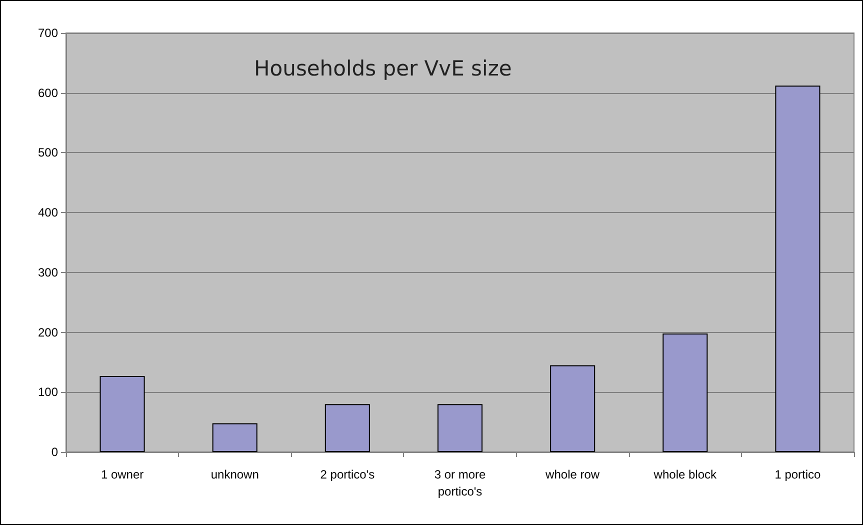 The image size is (863, 525). What do you see at coordinates (798, 475) in the screenshot?
I see `x-tick-label: 1 portico` at bounding box center [798, 475].